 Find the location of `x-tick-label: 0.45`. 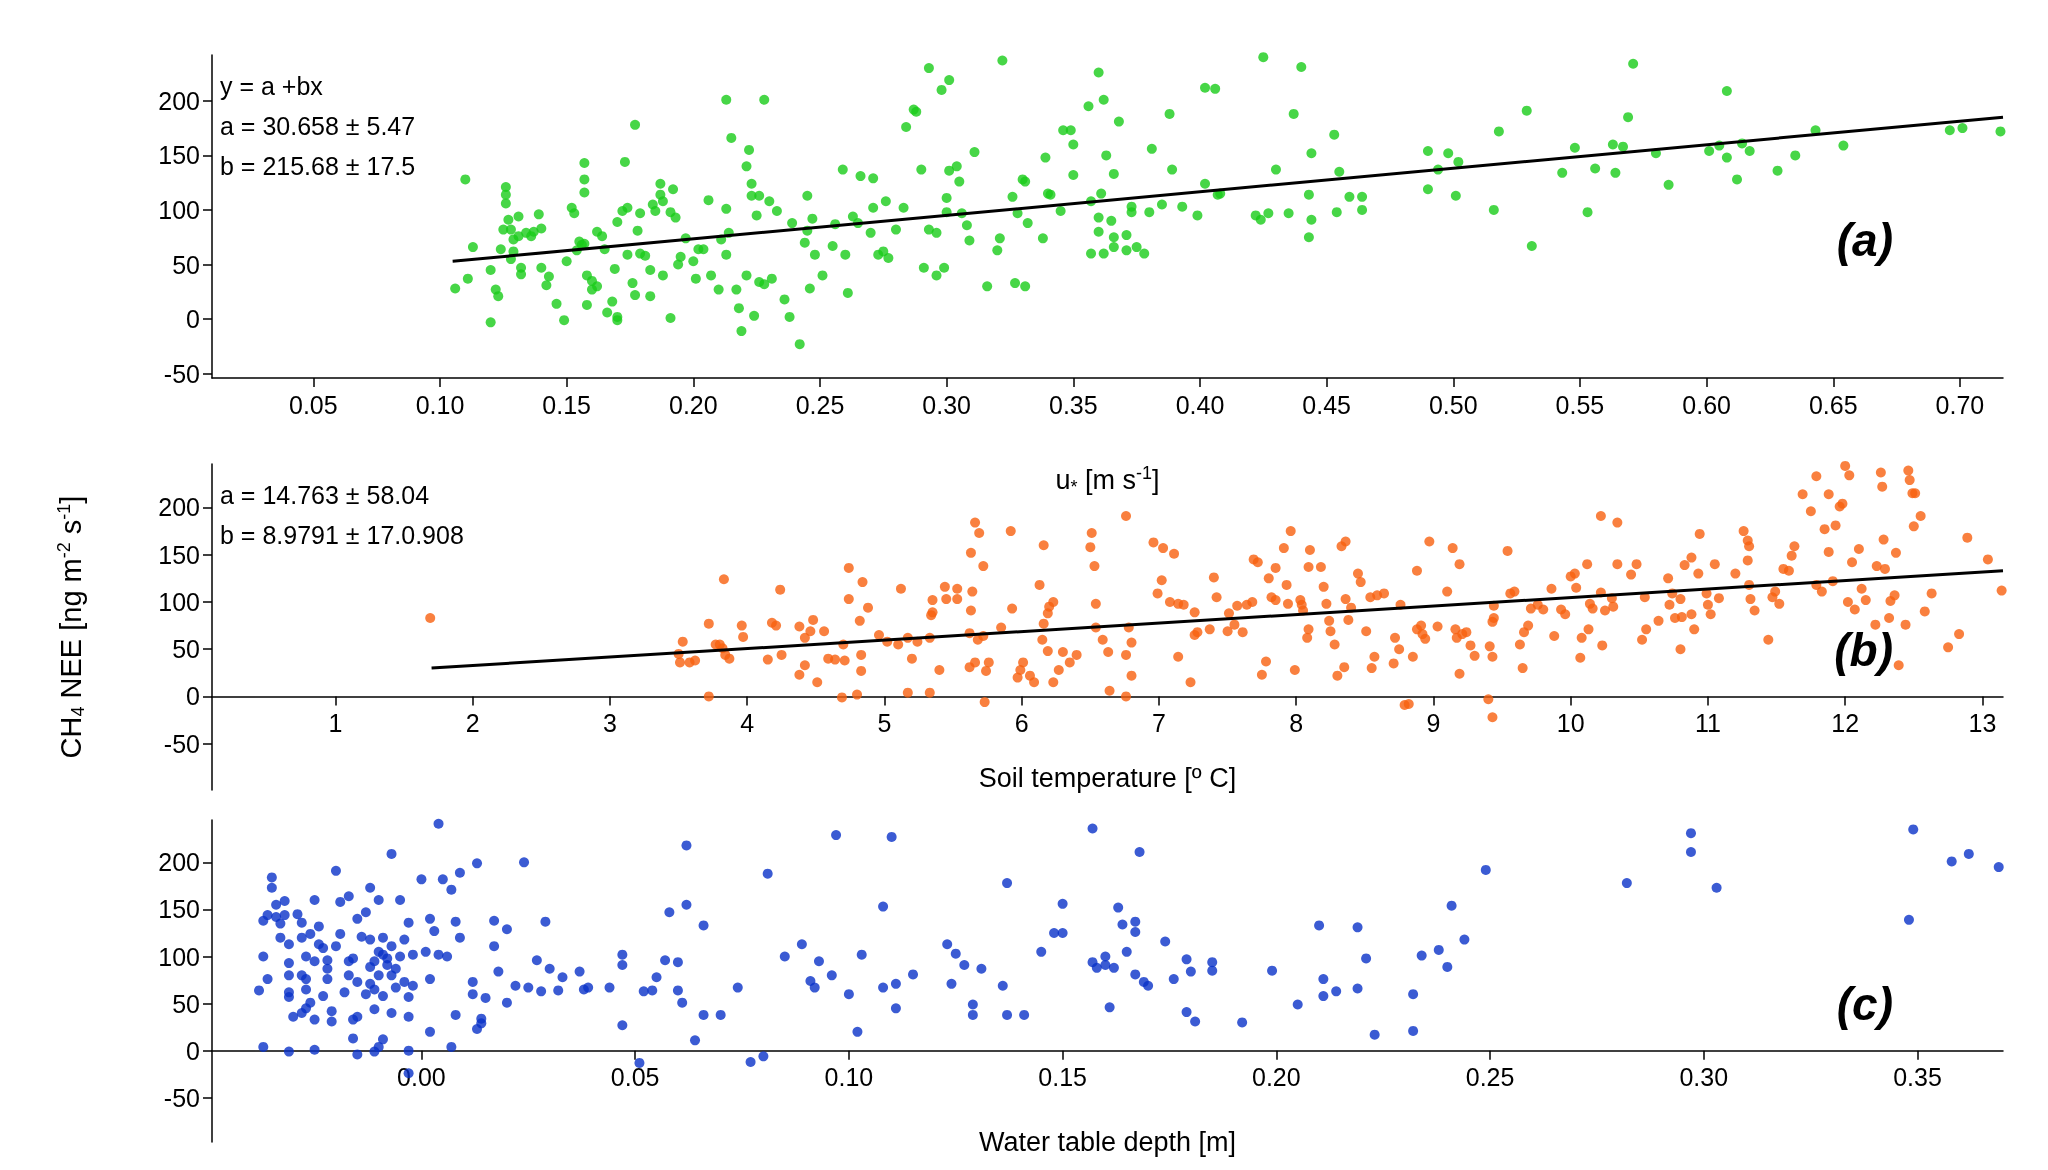

x-tick-label: 0.45 is located at coordinates (1326, 404).